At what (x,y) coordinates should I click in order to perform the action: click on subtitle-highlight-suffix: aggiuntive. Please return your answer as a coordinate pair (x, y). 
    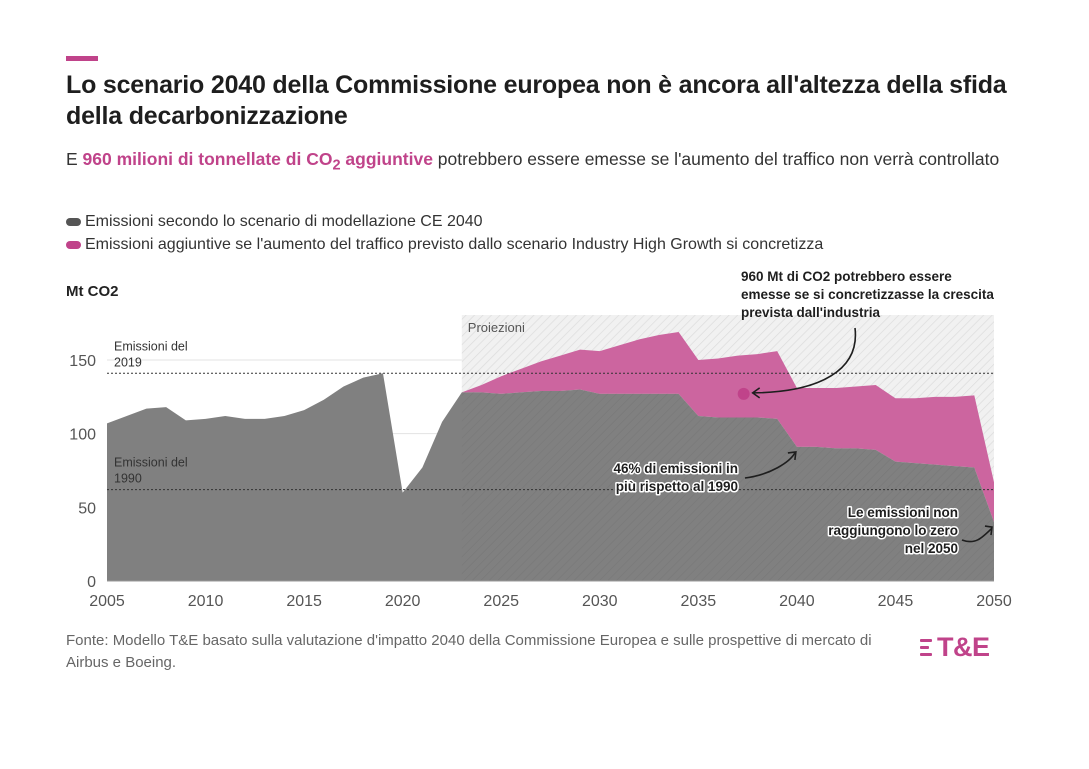
    Looking at the image, I should click on (386, 159).